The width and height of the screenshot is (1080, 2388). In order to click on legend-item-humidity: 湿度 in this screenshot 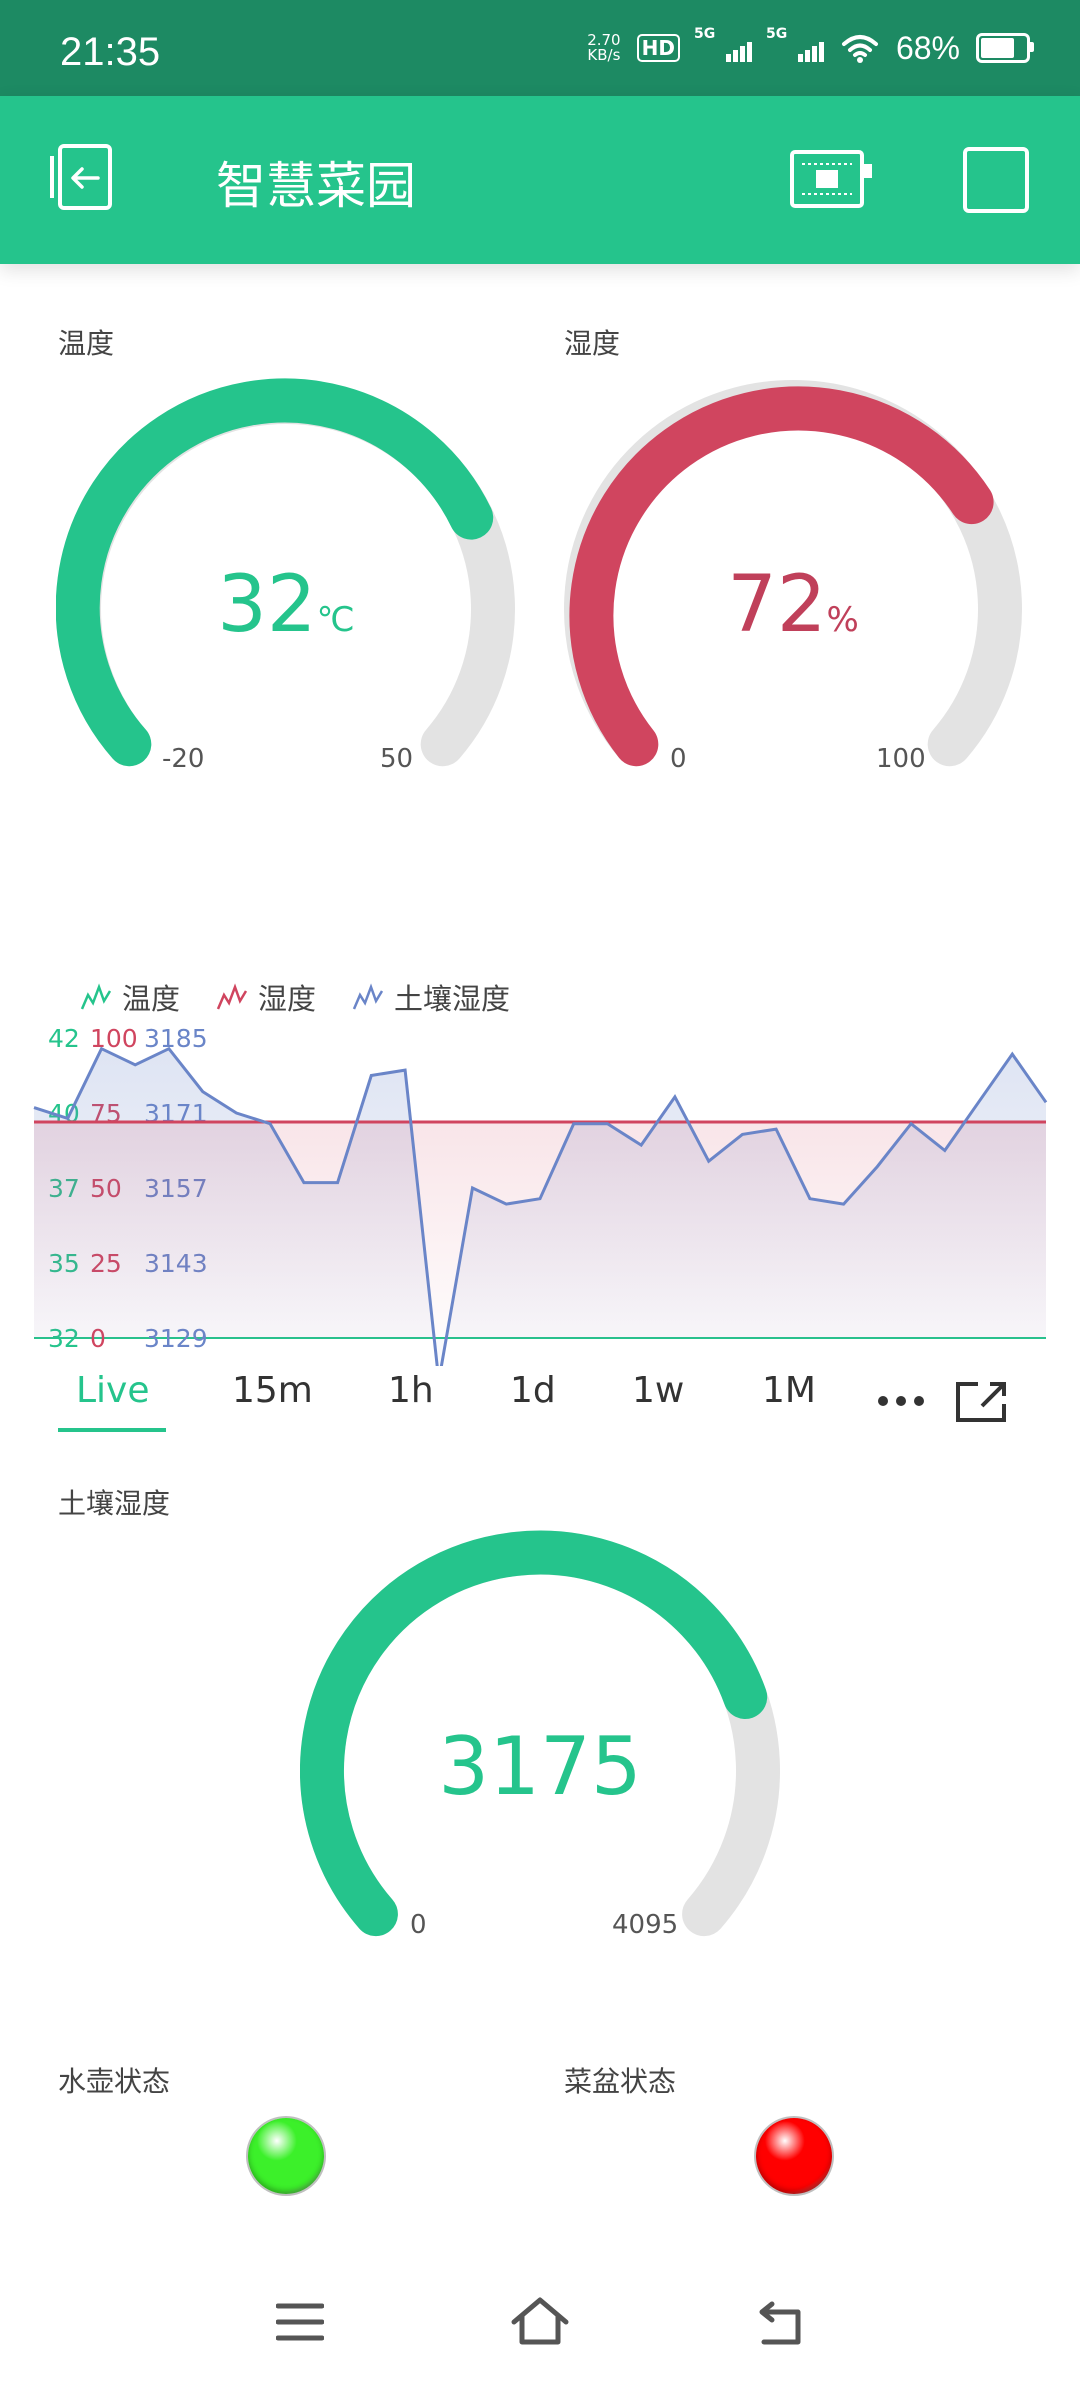, I will do `click(266, 997)`.